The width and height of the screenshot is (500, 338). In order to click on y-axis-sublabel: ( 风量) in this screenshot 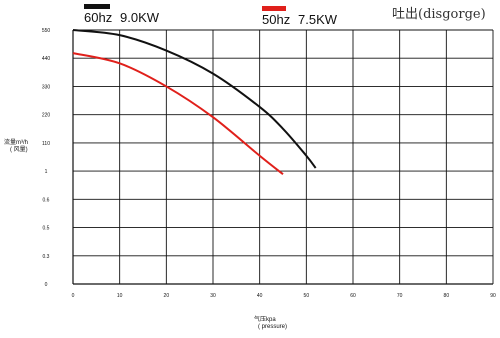, I will do `click(19, 149)`.